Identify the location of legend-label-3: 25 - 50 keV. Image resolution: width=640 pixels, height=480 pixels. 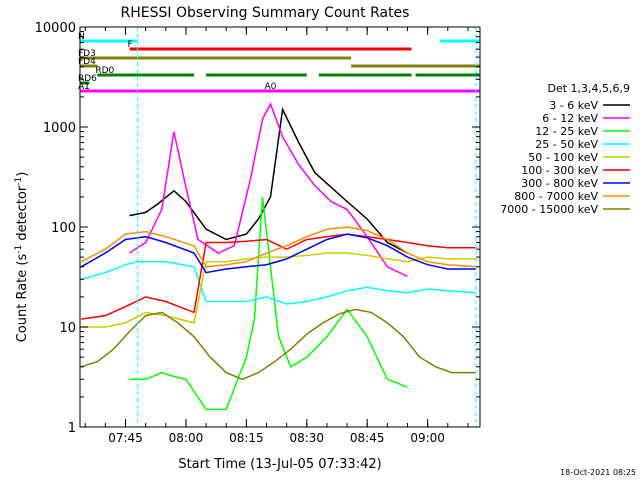
(566, 144).